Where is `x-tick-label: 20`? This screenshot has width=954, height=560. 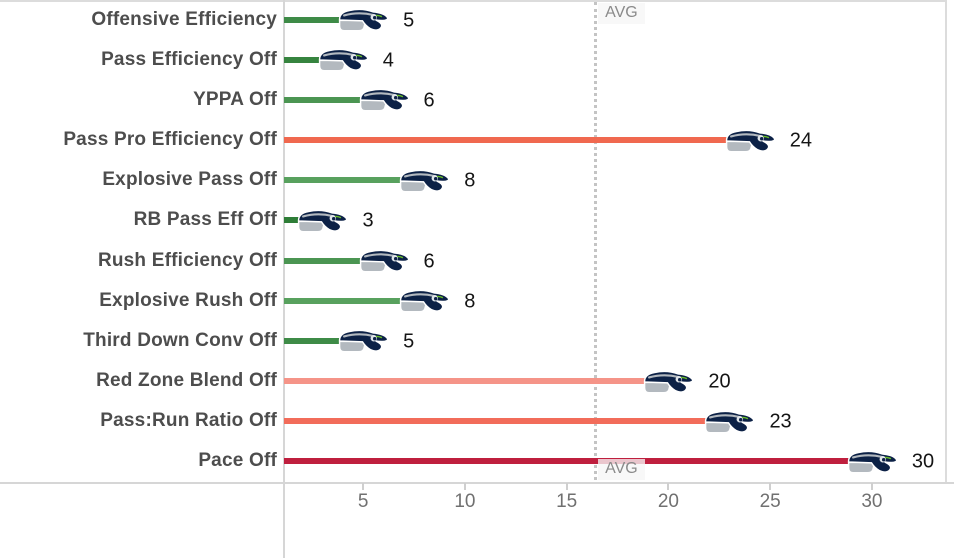 x-tick-label: 20 is located at coordinates (668, 501).